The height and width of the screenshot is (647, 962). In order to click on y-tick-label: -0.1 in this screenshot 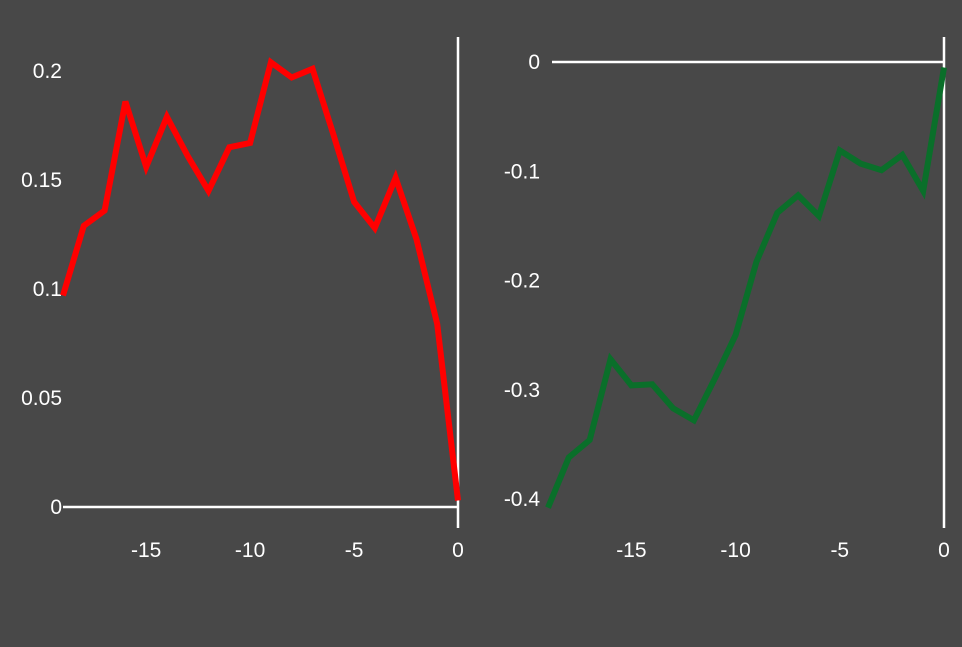, I will do `click(522, 171)`.